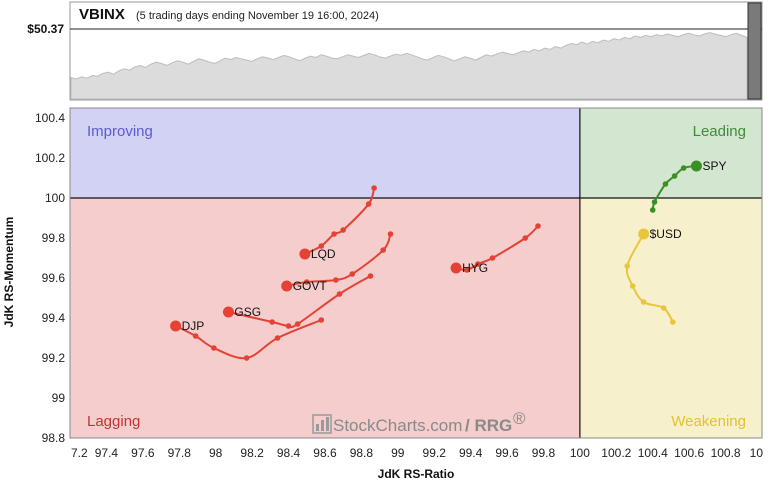  I want to click on tail-line-gsg, so click(299, 302).